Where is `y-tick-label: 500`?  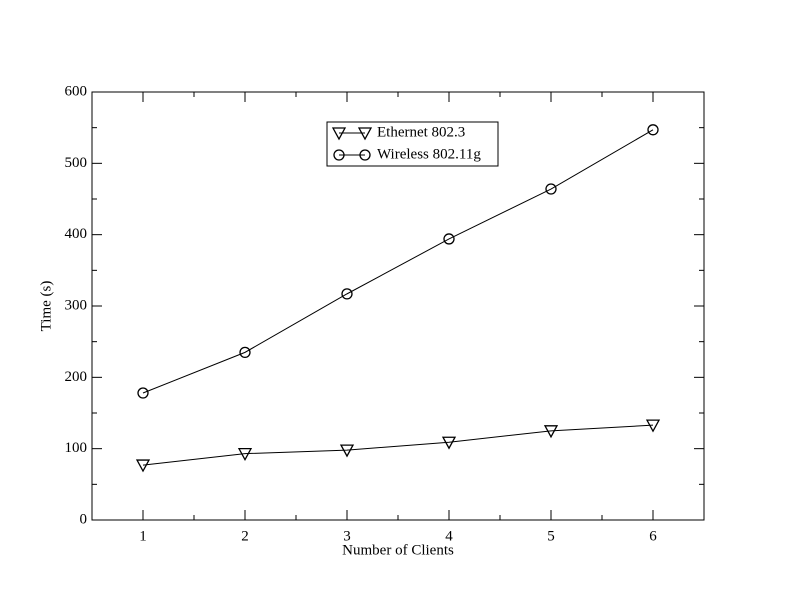 y-tick-label: 500 is located at coordinates (76, 163).